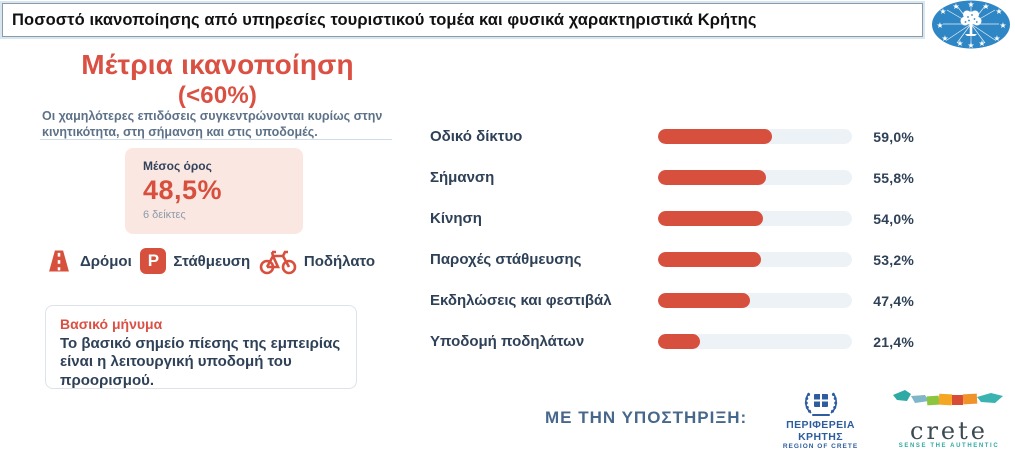 Image resolution: width=1015 pixels, height=450 pixels. What do you see at coordinates (111, 324) in the screenshot?
I see `key-message-title: Βασικό μήνυμα` at bounding box center [111, 324].